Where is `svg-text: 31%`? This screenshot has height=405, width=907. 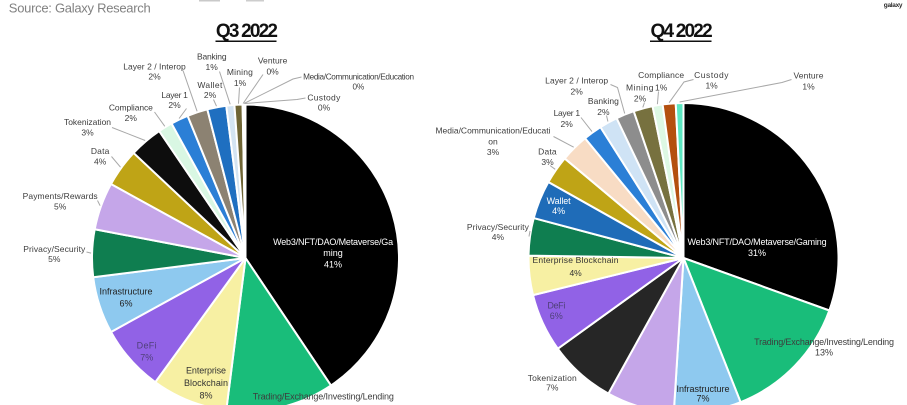 svg-text: 31% is located at coordinates (757, 253).